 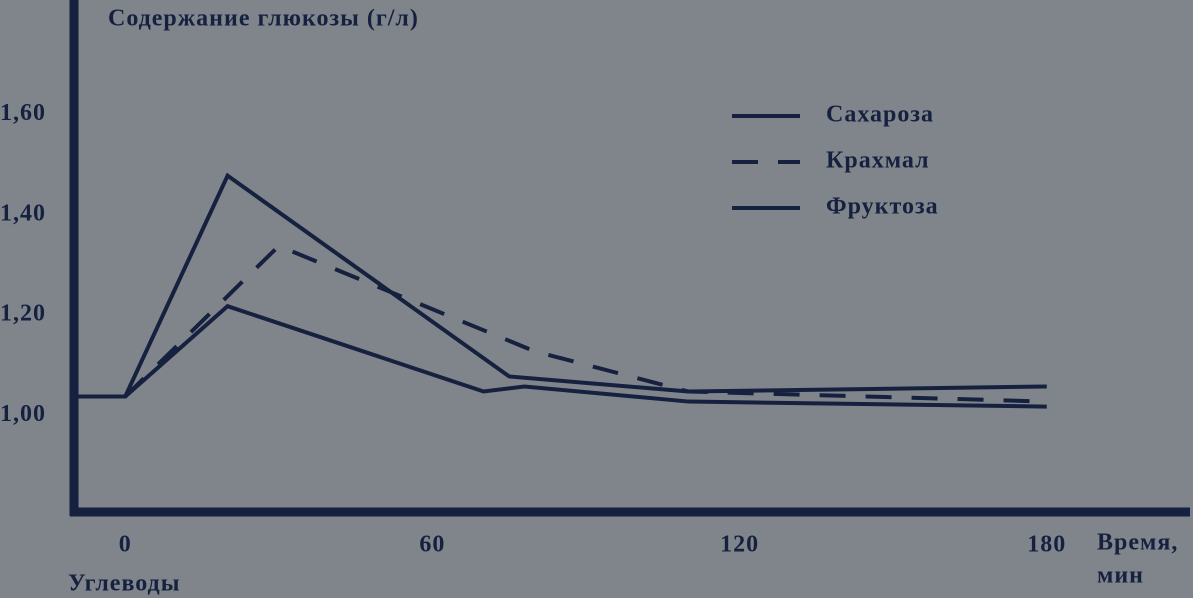 I want to click on x-tick-label: 0, so click(x=125, y=545).